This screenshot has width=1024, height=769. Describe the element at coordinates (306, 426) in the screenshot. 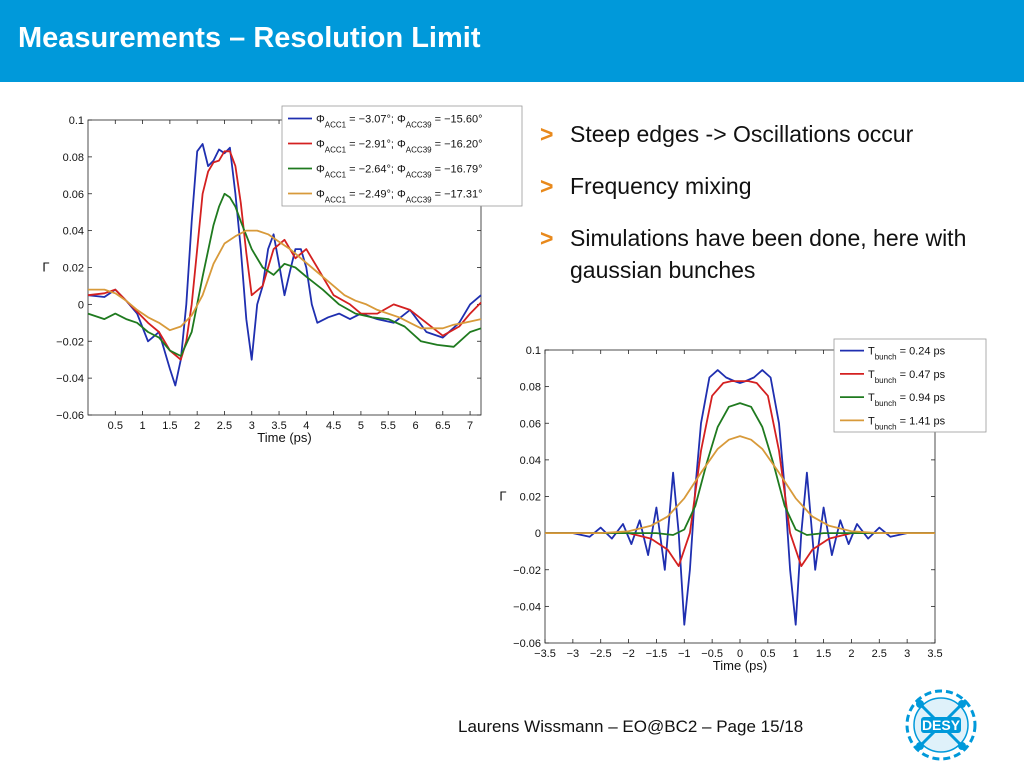

I see `x-tick-label: 4` at that location.